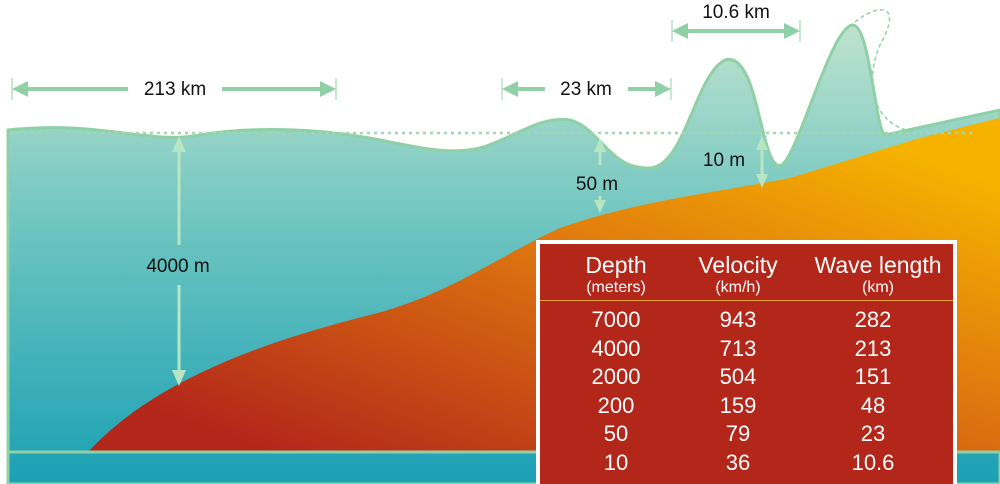 The height and width of the screenshot is (484, 1000). I want to click on depth-arrow-deep, so click(179, 261).